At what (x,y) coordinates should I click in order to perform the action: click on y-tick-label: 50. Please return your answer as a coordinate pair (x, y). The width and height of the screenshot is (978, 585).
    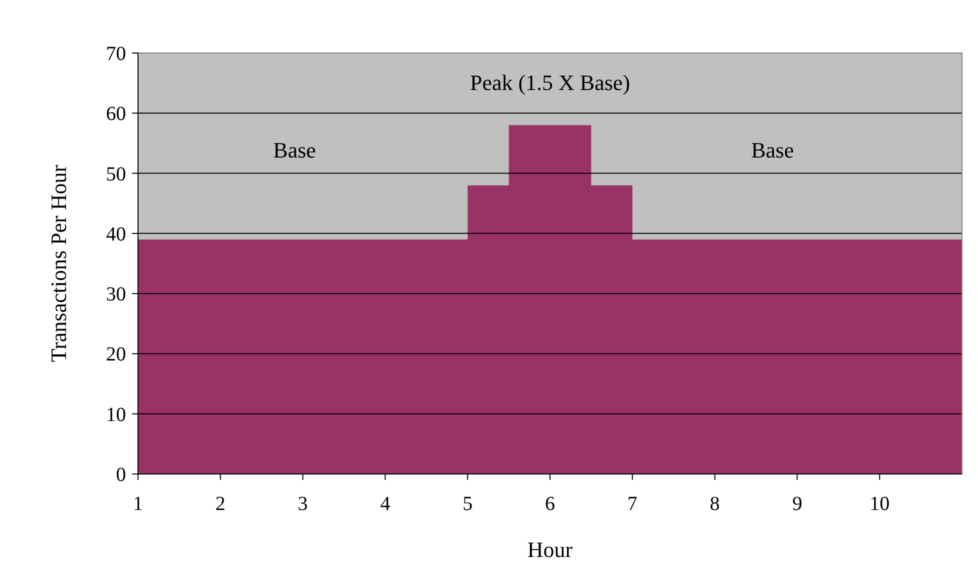
    Looking at the image, I should click on (116, 174).